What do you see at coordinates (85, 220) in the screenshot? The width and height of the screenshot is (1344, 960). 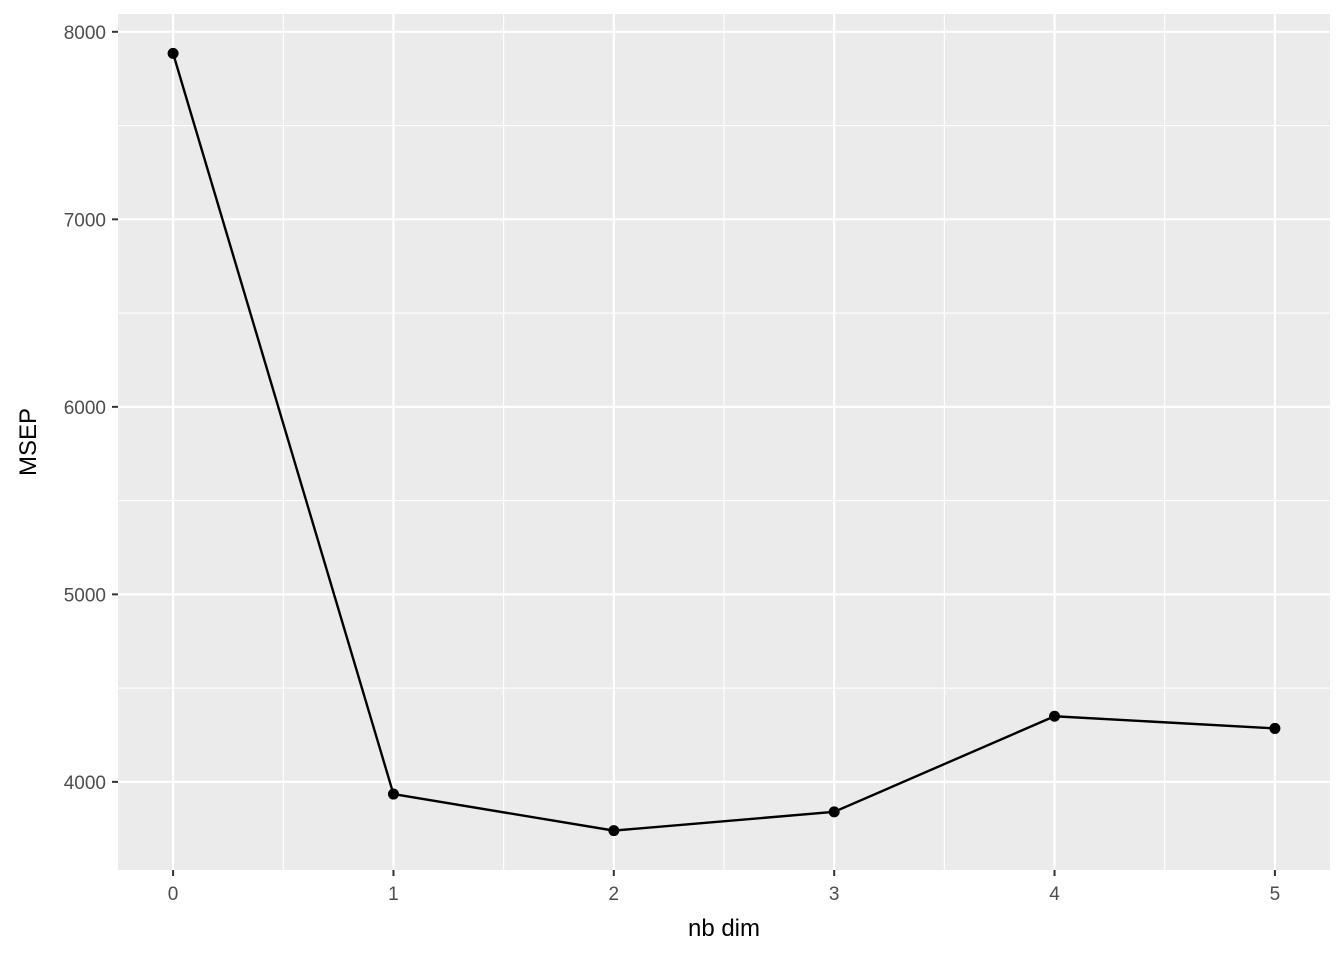 I see `y-tick-label: 7000` at bounding box center [85, 220].